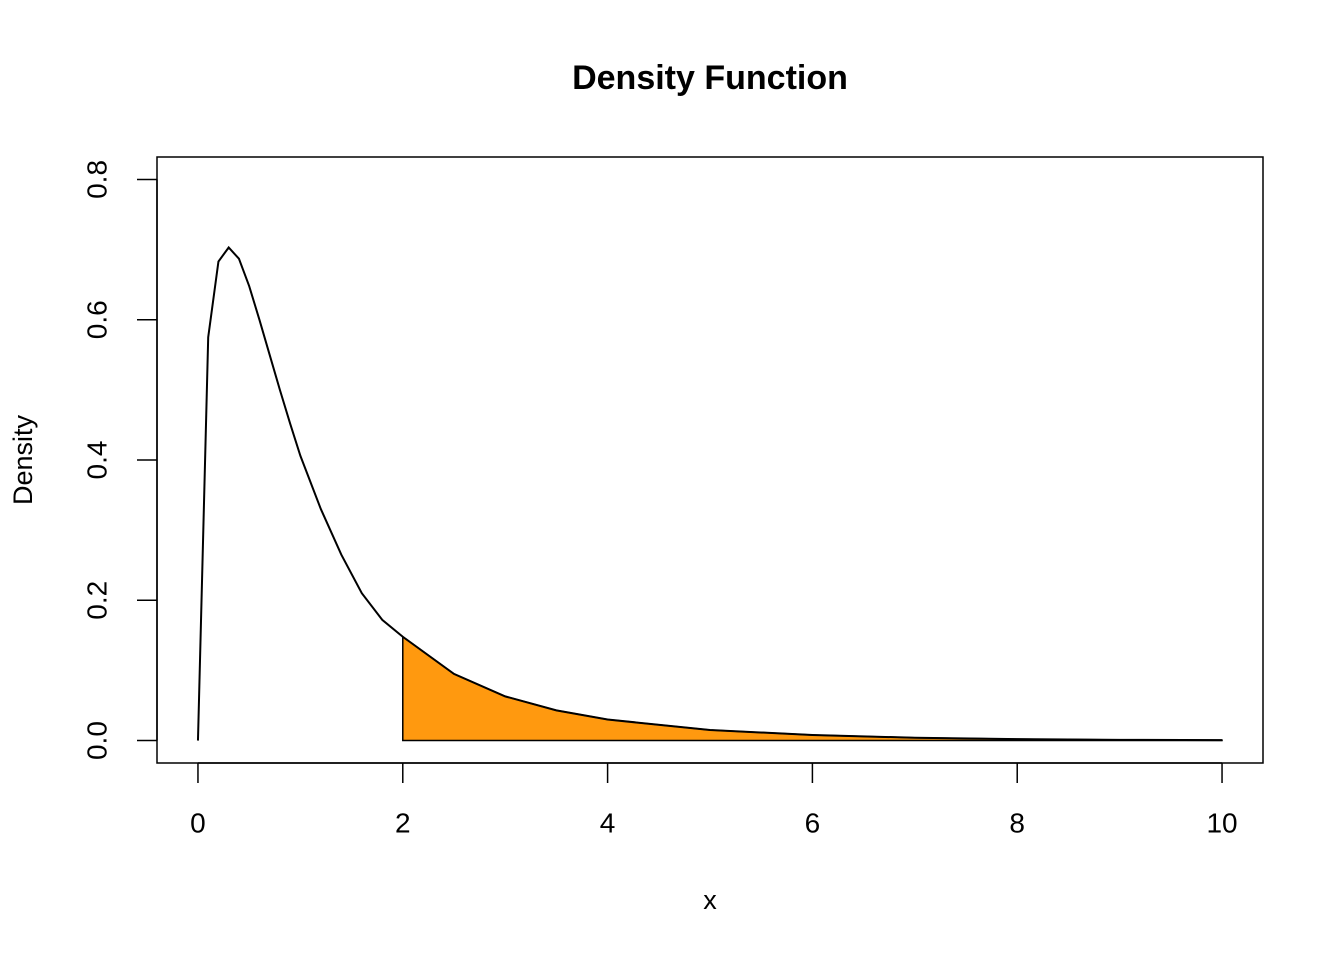 The height and width of the screenshot is (960, 1344). What do you see at coordinates (1017, 822) in the screenshot?
I see `x-tick-label: 8` at bounding box center [1017, 822].